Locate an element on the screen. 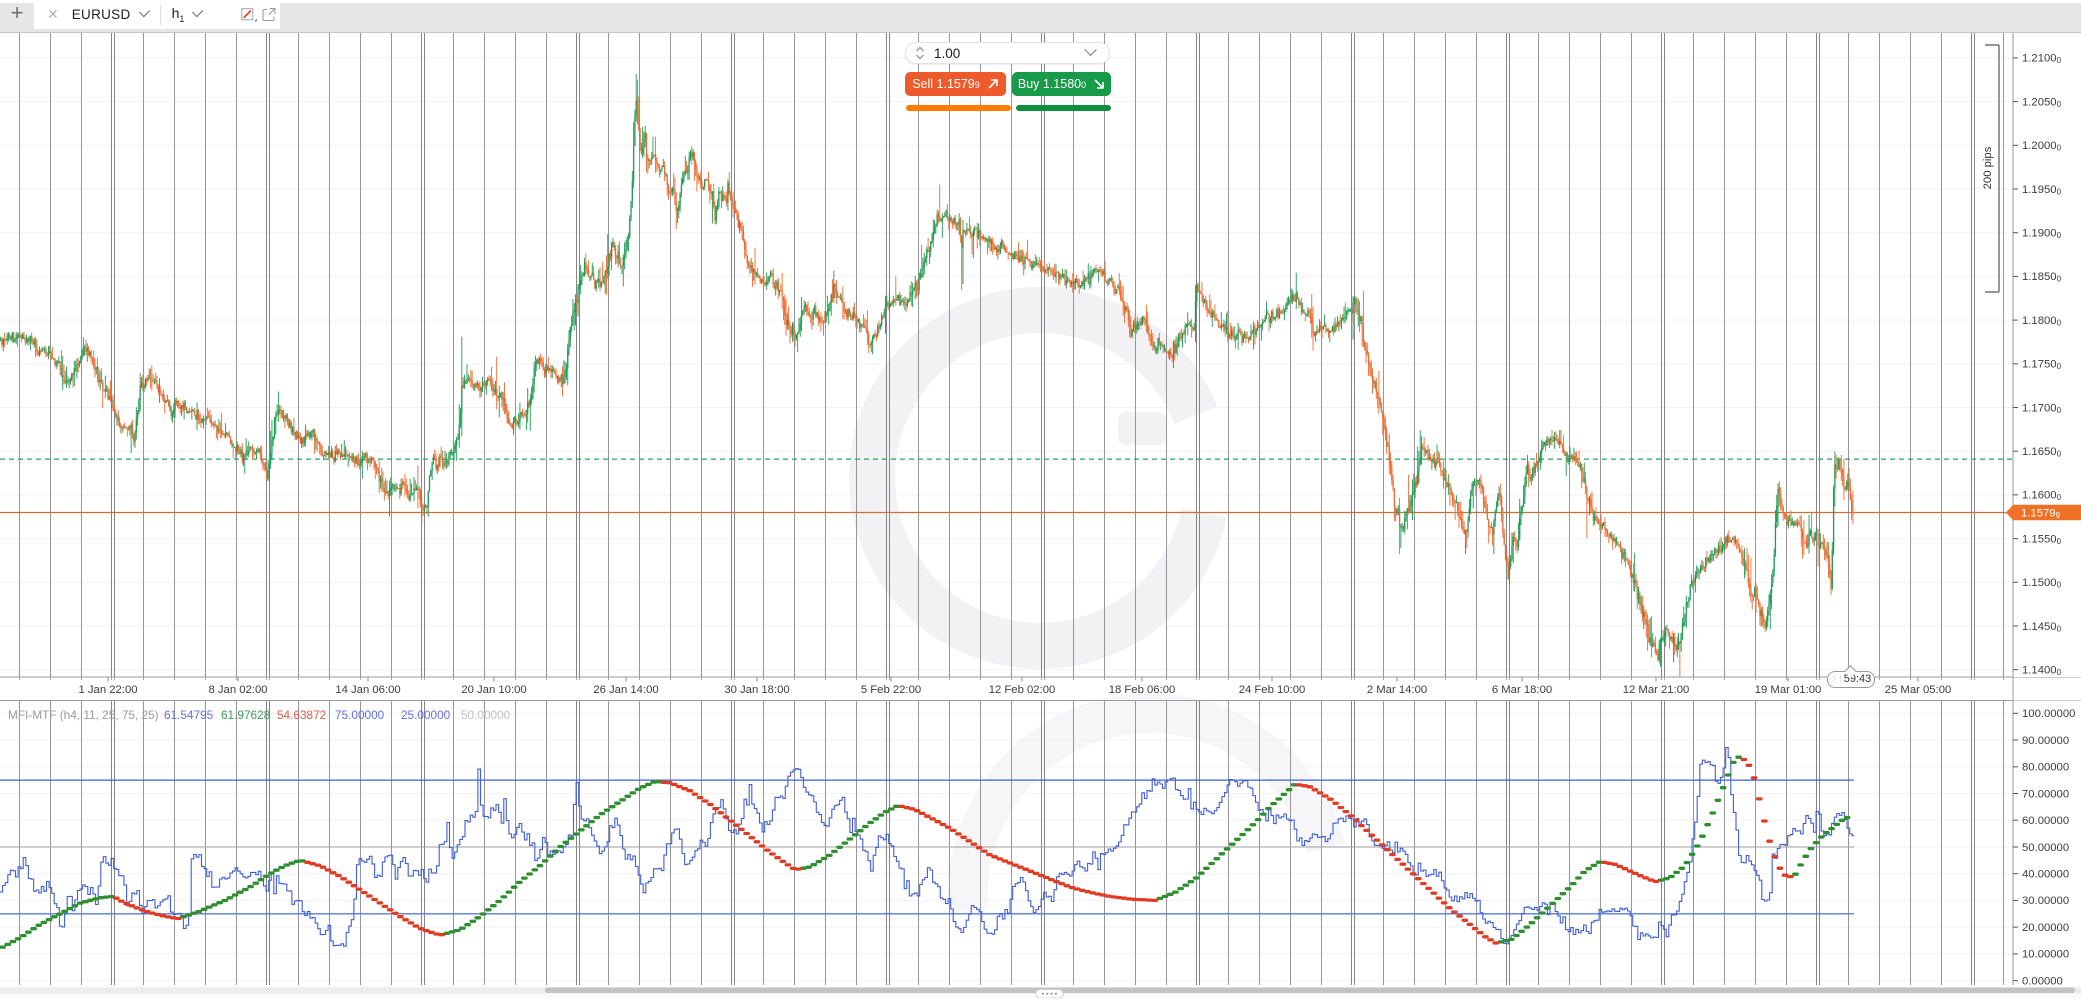 The height and width of the screenshot is (1003, 2081). svg-text: 1.16500 is located at coordinates (2042, 452).